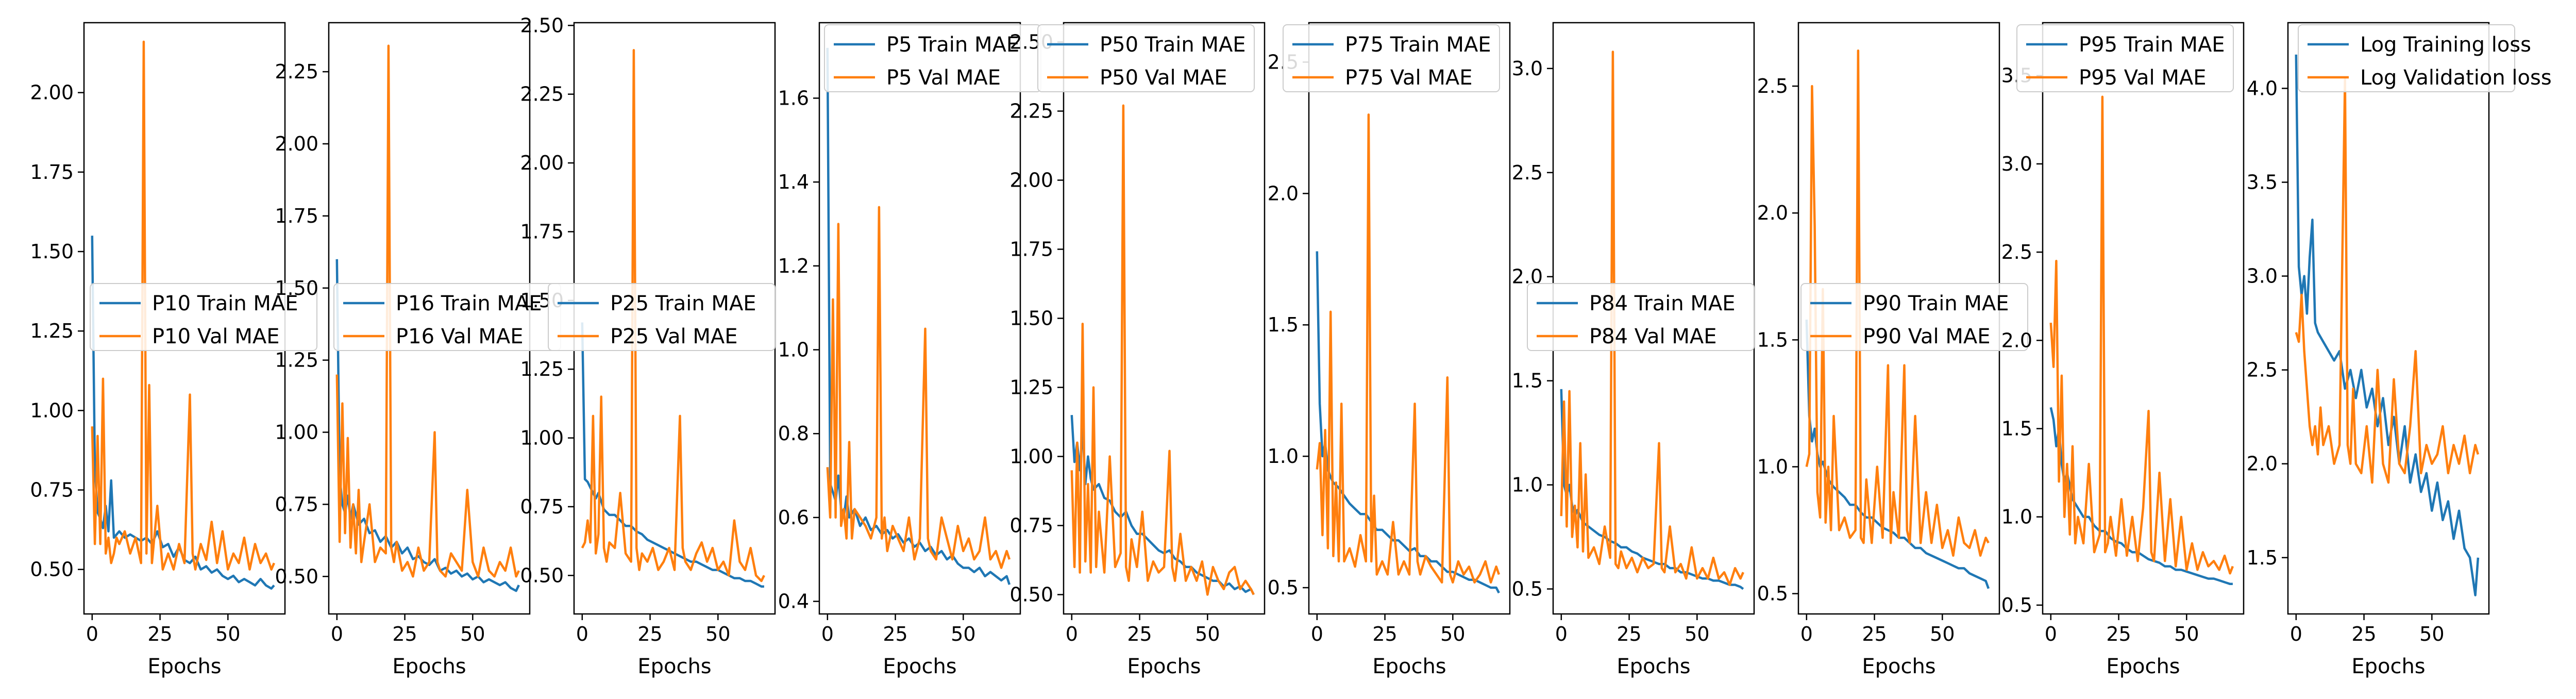 The height and width of the screenshot is (699, 2576). I want to click on legend-label: P50 Val MAE, so click(1163, 78).